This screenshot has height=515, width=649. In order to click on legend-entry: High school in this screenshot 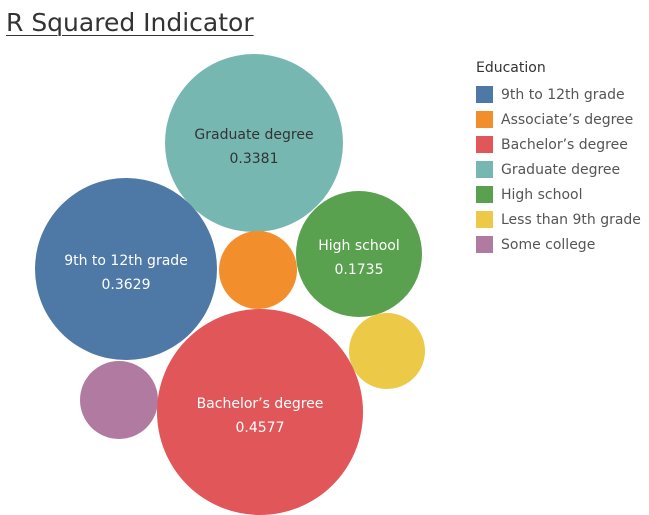, I will do `click(558, 194)`.